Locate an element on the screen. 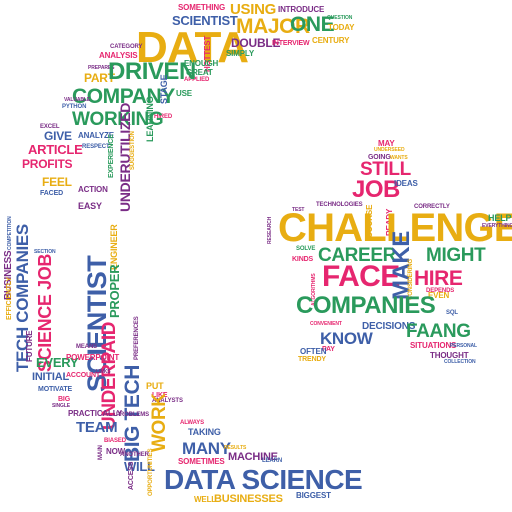 Image resolution: width=512 pixels, height=512 pixels. word-account: ACCOUNT is located at coordinates (83, 375).